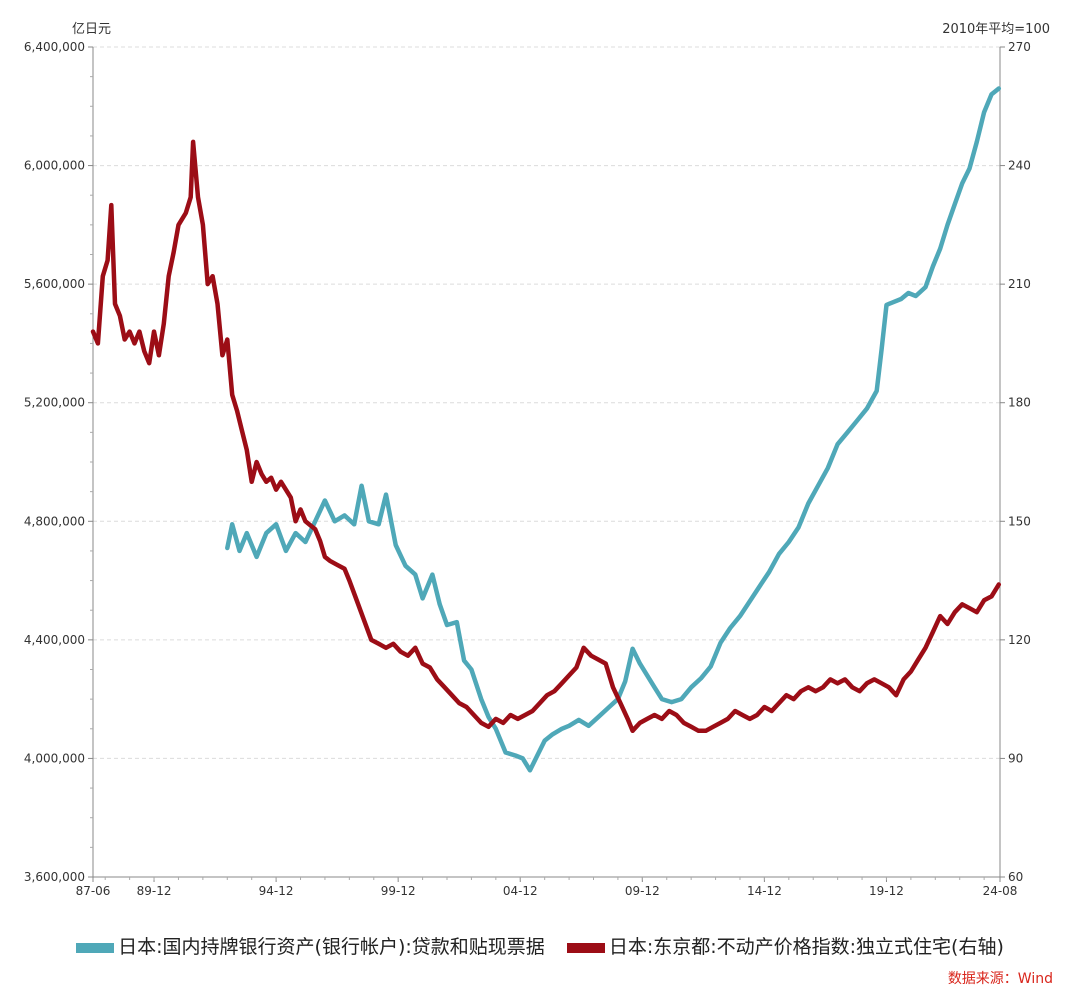  What do you see at coordinates (276, 891) in the screenshot?
I see `x-tick-label: 94-12` at bounding box center [276, 891].